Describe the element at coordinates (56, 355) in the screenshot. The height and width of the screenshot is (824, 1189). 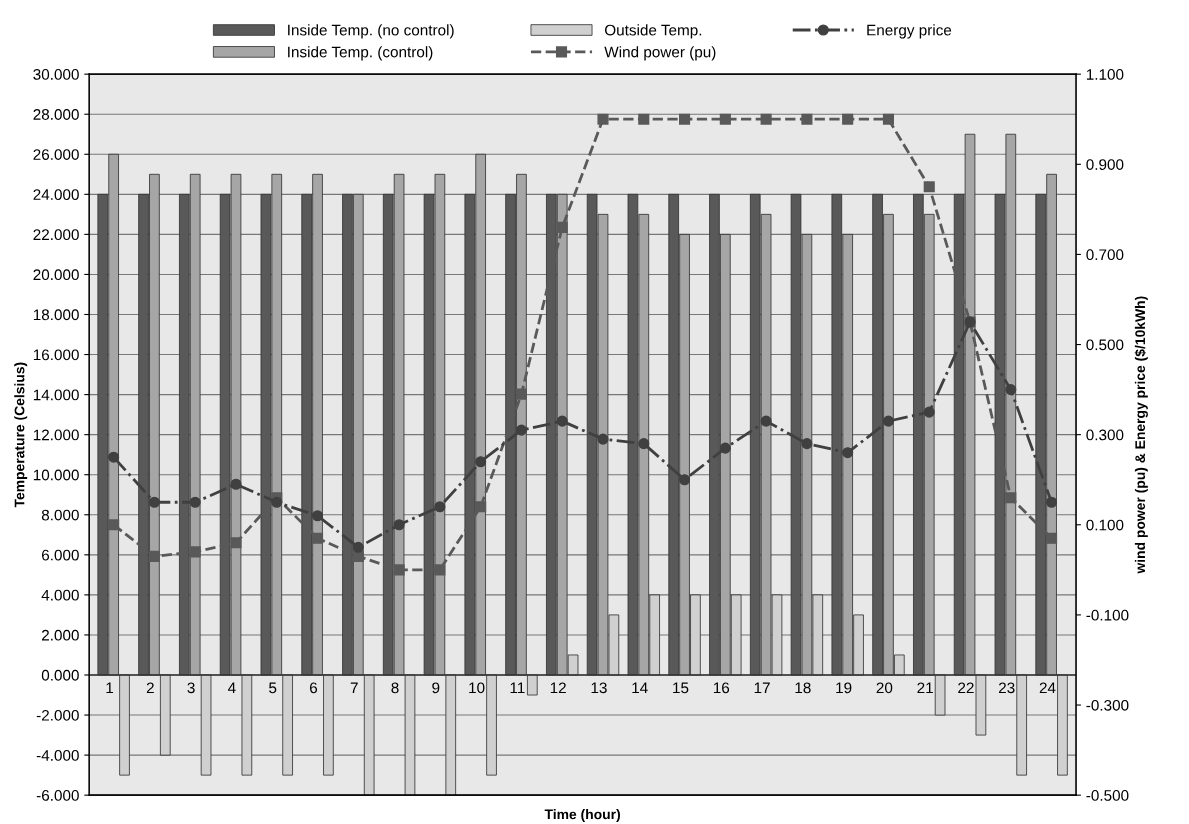
I see `y-tick-label: 16.000` at that location.